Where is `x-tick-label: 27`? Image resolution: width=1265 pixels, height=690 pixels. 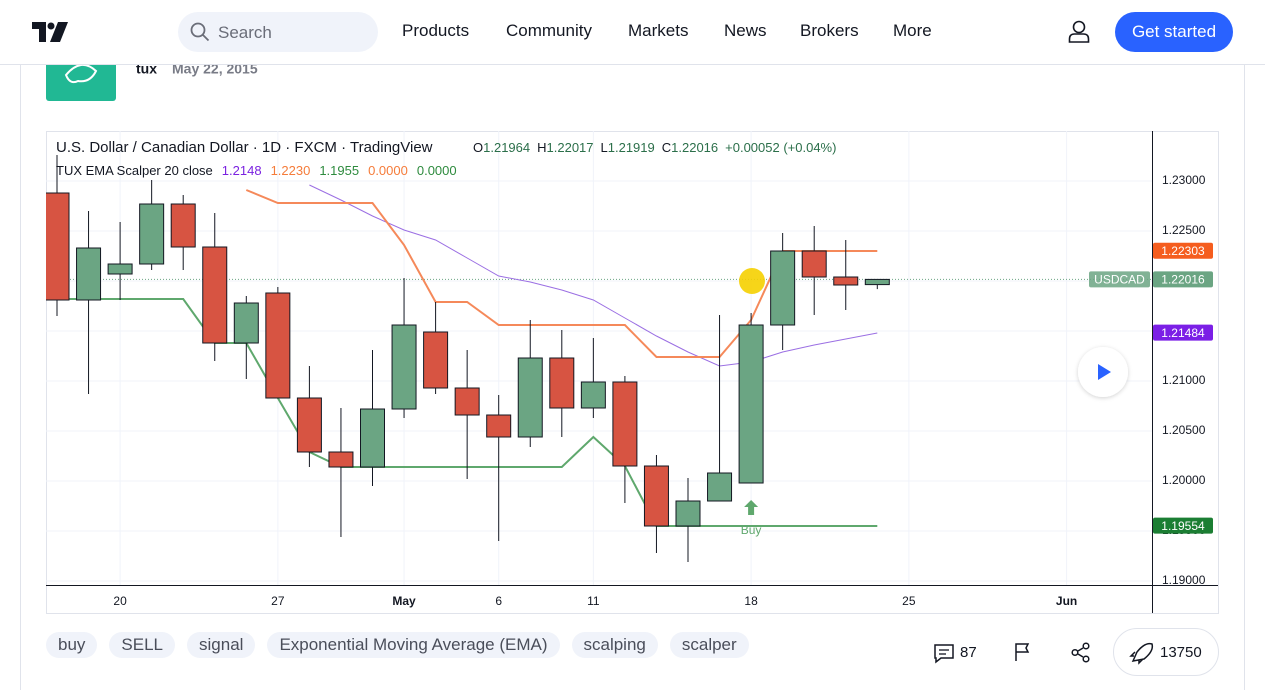
x-tick-label: 27 is located at coordinates (278, 601).